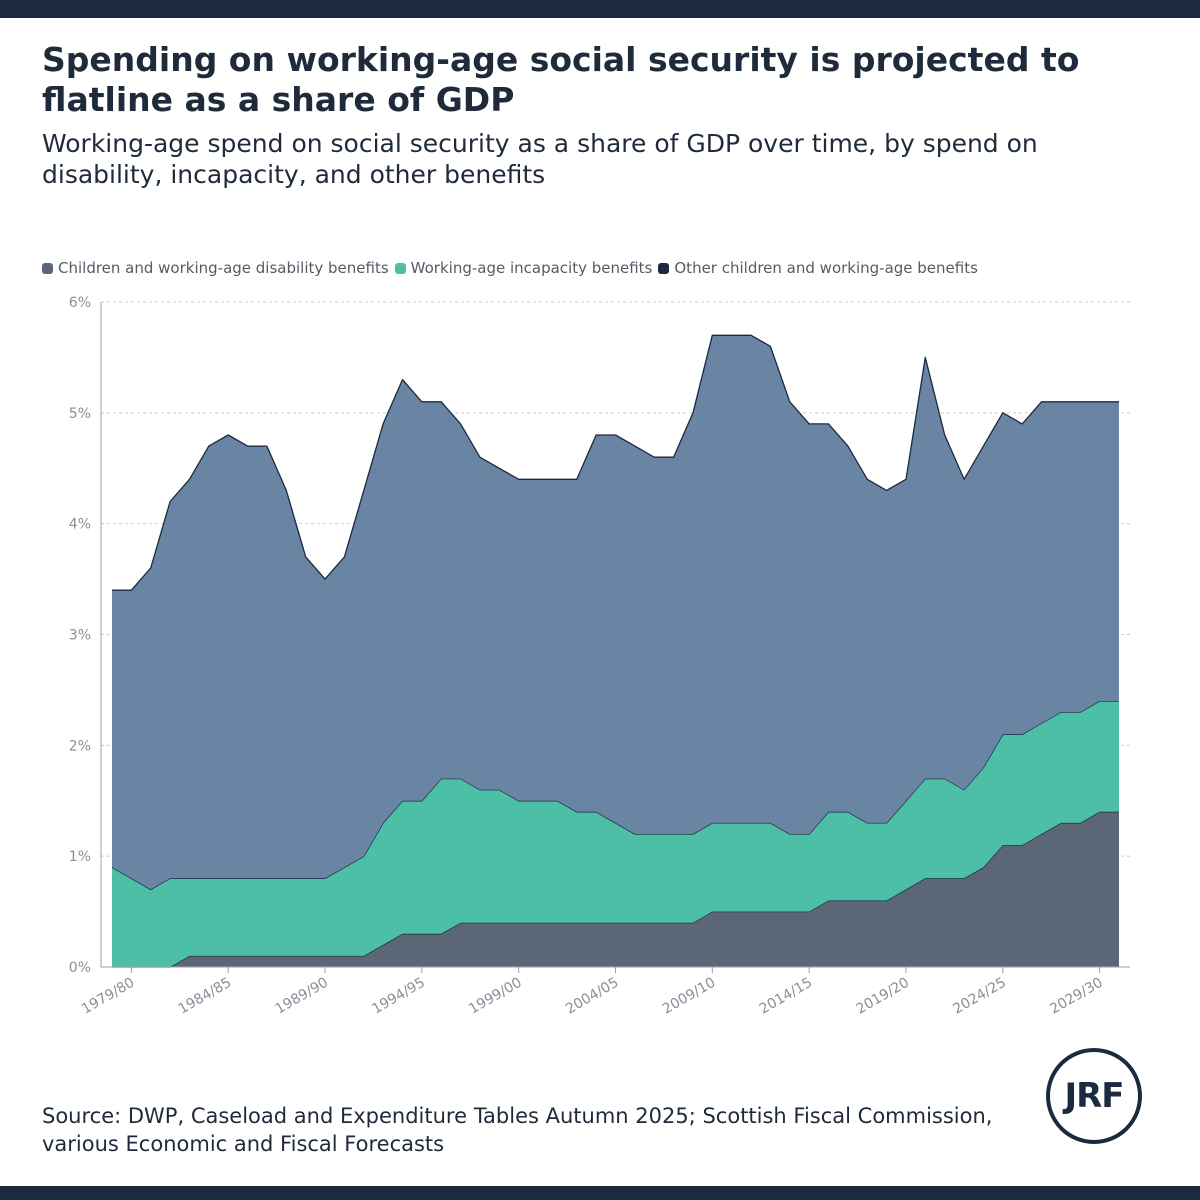 This screenshot has height=1200, width=1200. What do you see at coordinates (80, 746) in the screenshot?
I see `y-tick-label: 2%` at bounding box center [80, 746].